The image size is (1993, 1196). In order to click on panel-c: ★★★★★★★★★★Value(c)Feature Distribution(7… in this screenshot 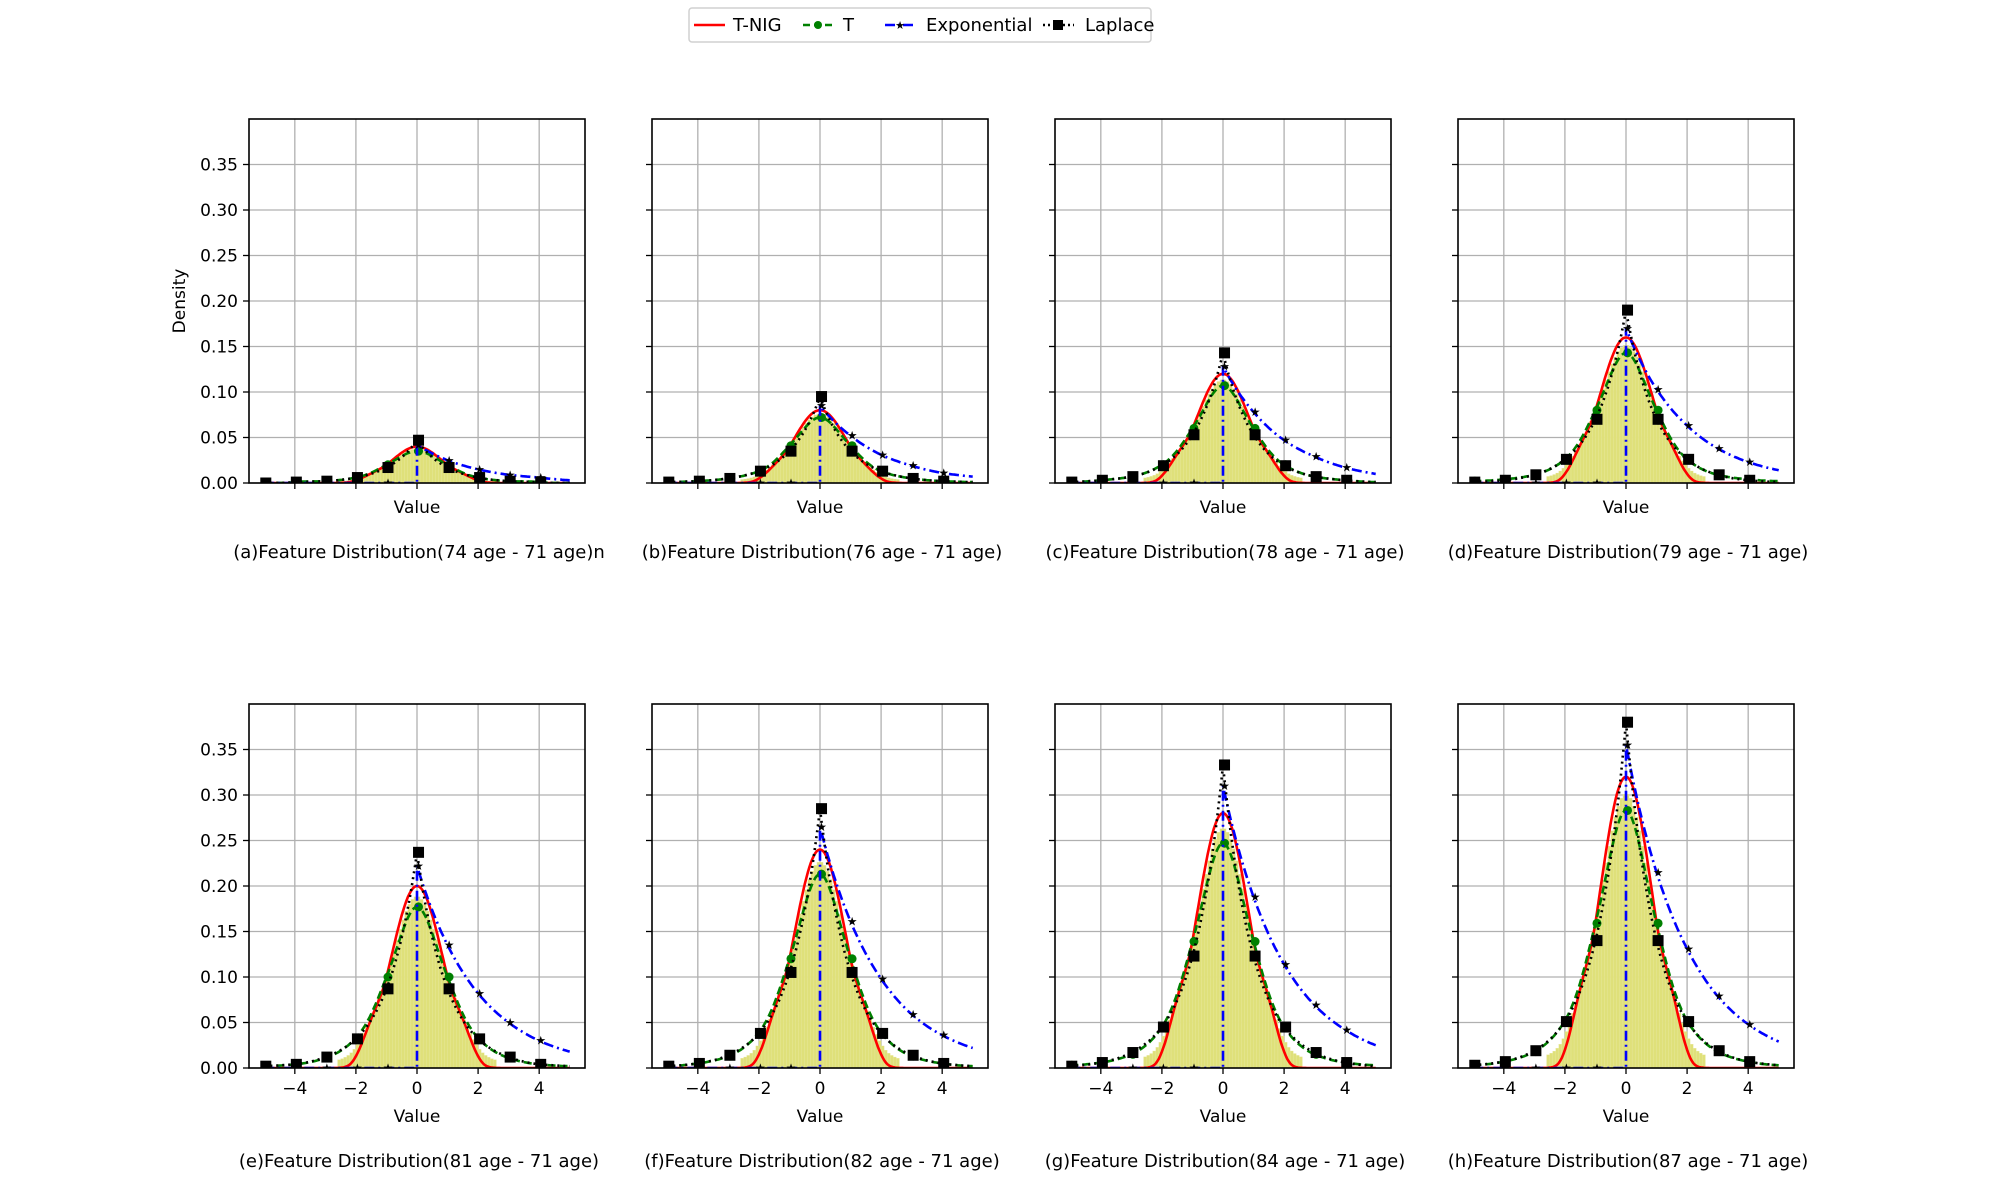, I will do `click(1225, 340)`.